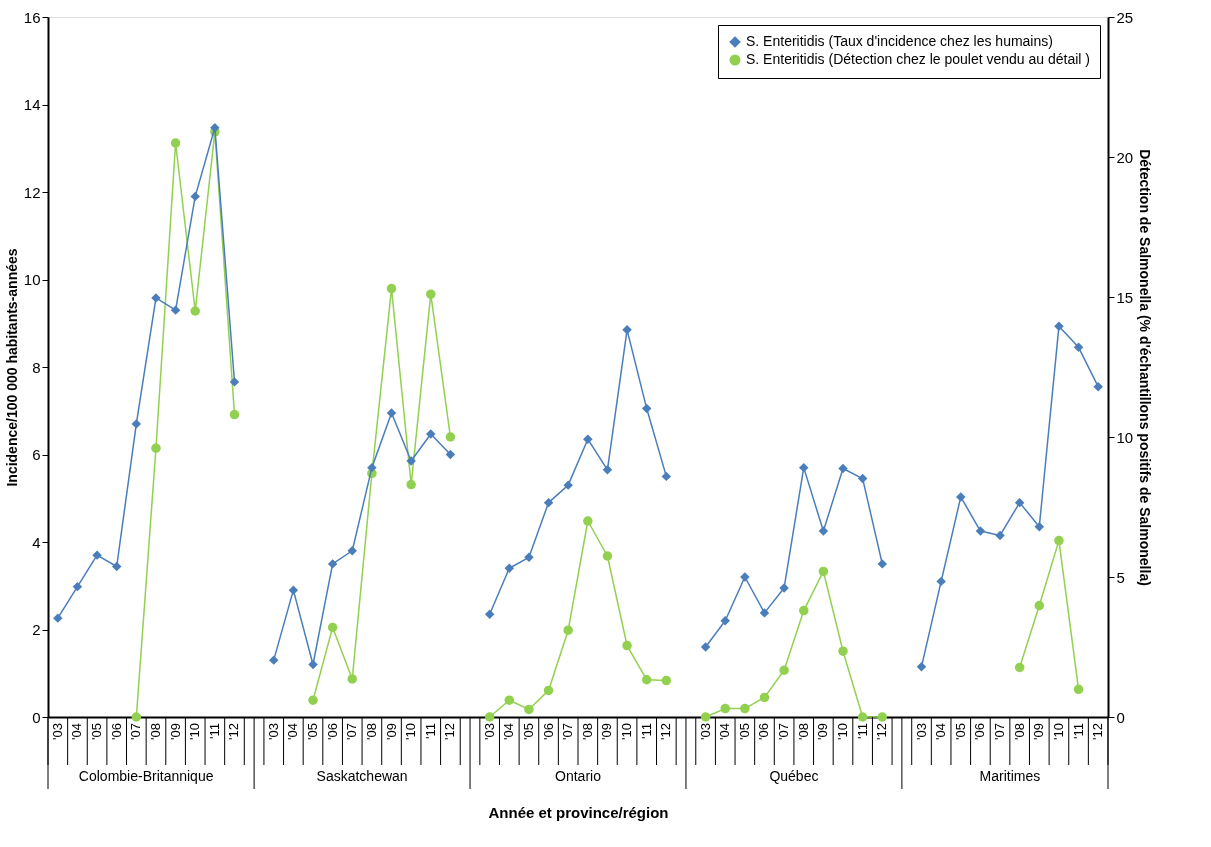 Image resolution: width=1211 pixels, height=847 pixels. What do you see at coordinates (11, 367) in the screenshot?
I see `y-axis-title: Incidence/100 000 habitants-années` at bounding box center [11, 367].